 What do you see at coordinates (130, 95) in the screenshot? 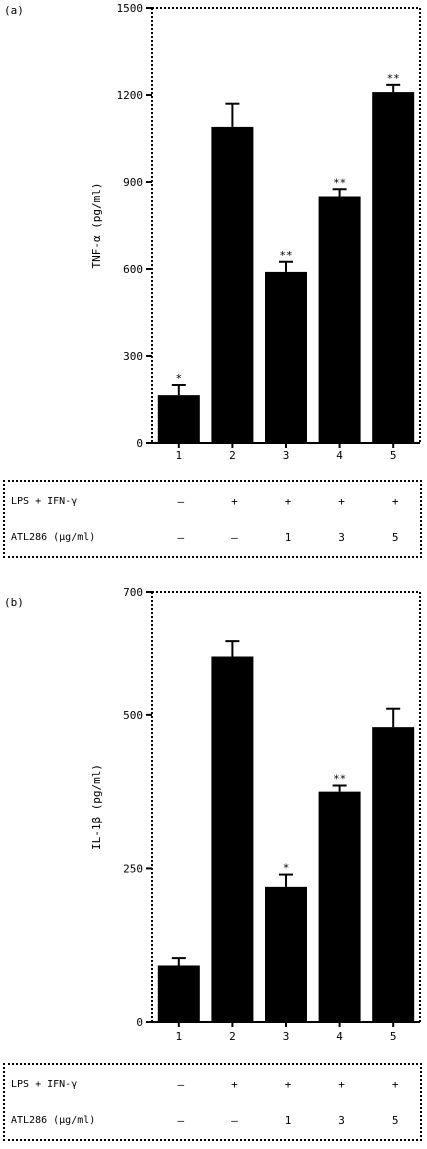
I see `y-tick-label: 1200` at bounding box center [130, 95].